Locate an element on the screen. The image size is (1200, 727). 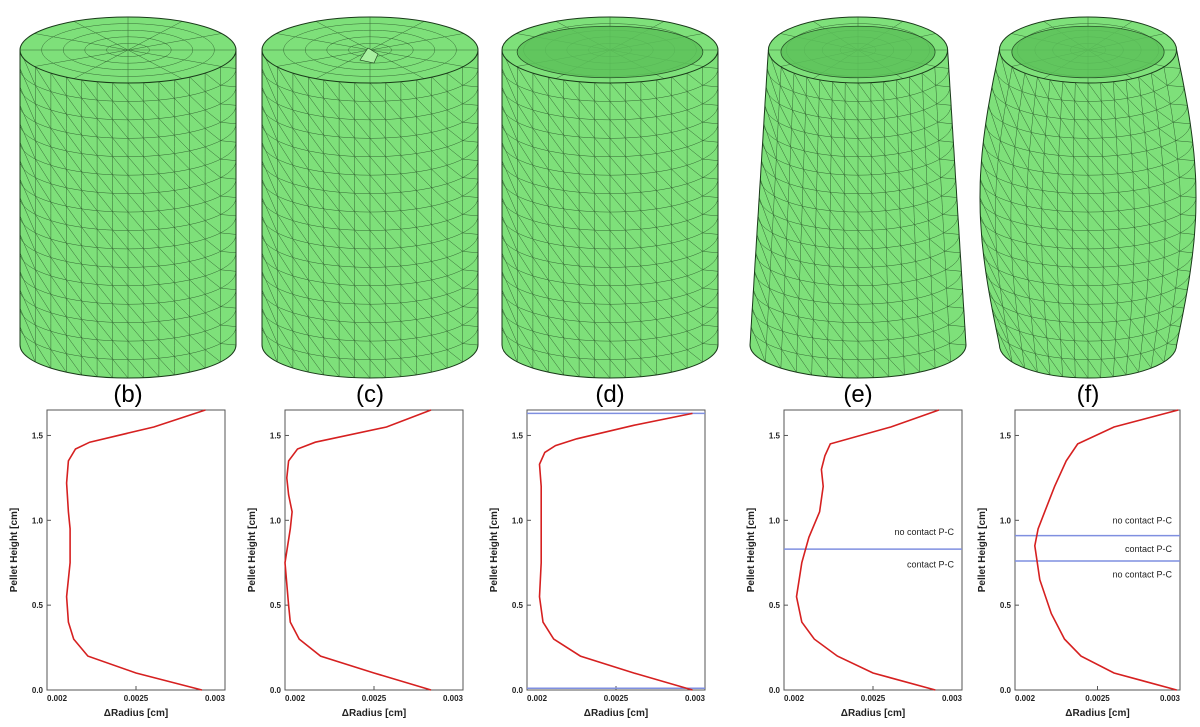
contact-region-label: contact P-C is located at coordinates (1149, 549).